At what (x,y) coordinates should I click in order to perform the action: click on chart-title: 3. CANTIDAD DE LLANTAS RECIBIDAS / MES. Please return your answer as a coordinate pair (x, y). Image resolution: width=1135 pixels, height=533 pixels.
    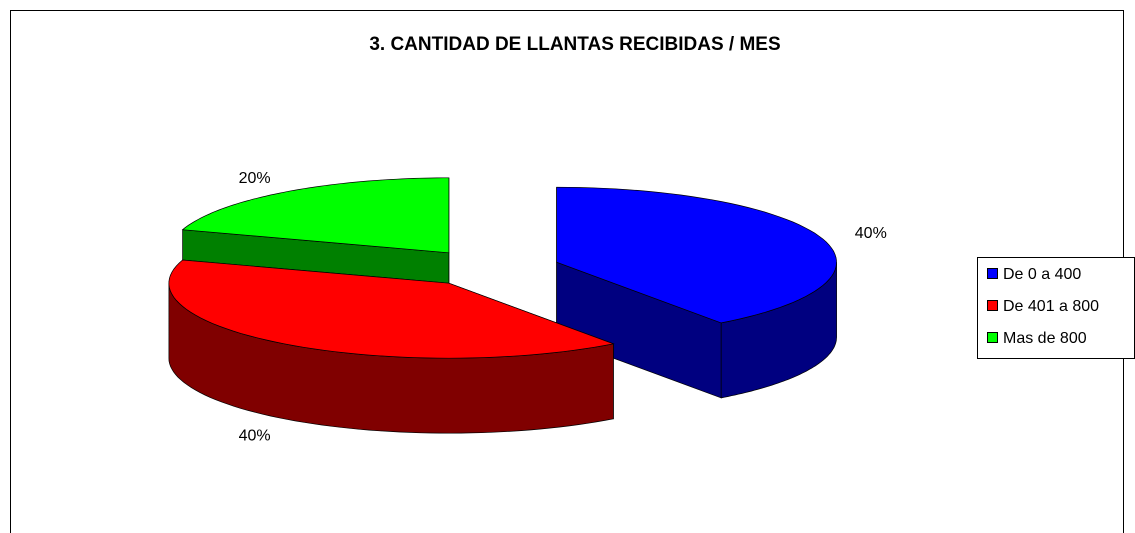
    Looking at the image, I should click on (574, 44).